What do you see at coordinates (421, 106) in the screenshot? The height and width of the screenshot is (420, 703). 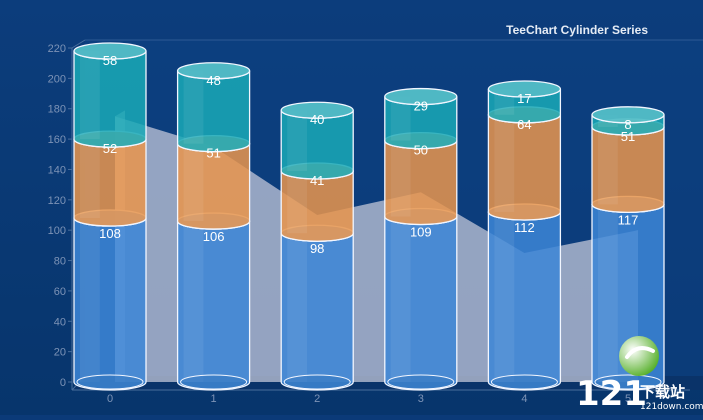 I see `data-label: 29` at bounding box center [421, 106].